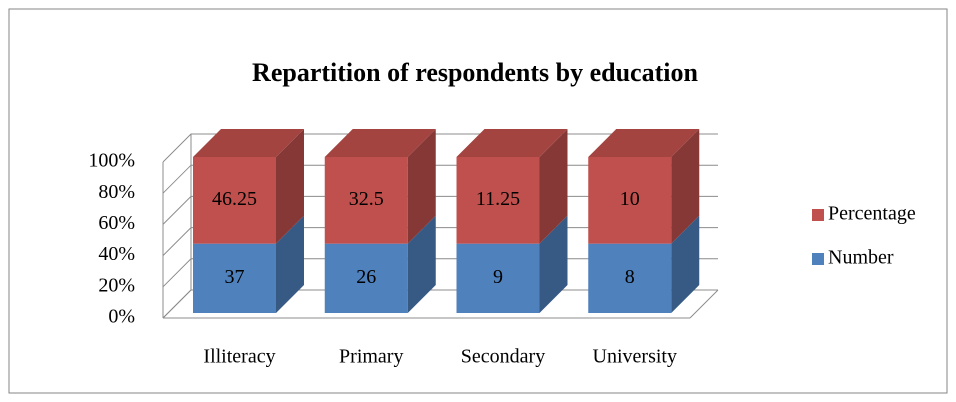 Image resolution: width=956 pixels, height=402 pixels. Describe the element at coordinates (121, 317) in the screenshot. I see `y-tick-label: 0%` at that location.